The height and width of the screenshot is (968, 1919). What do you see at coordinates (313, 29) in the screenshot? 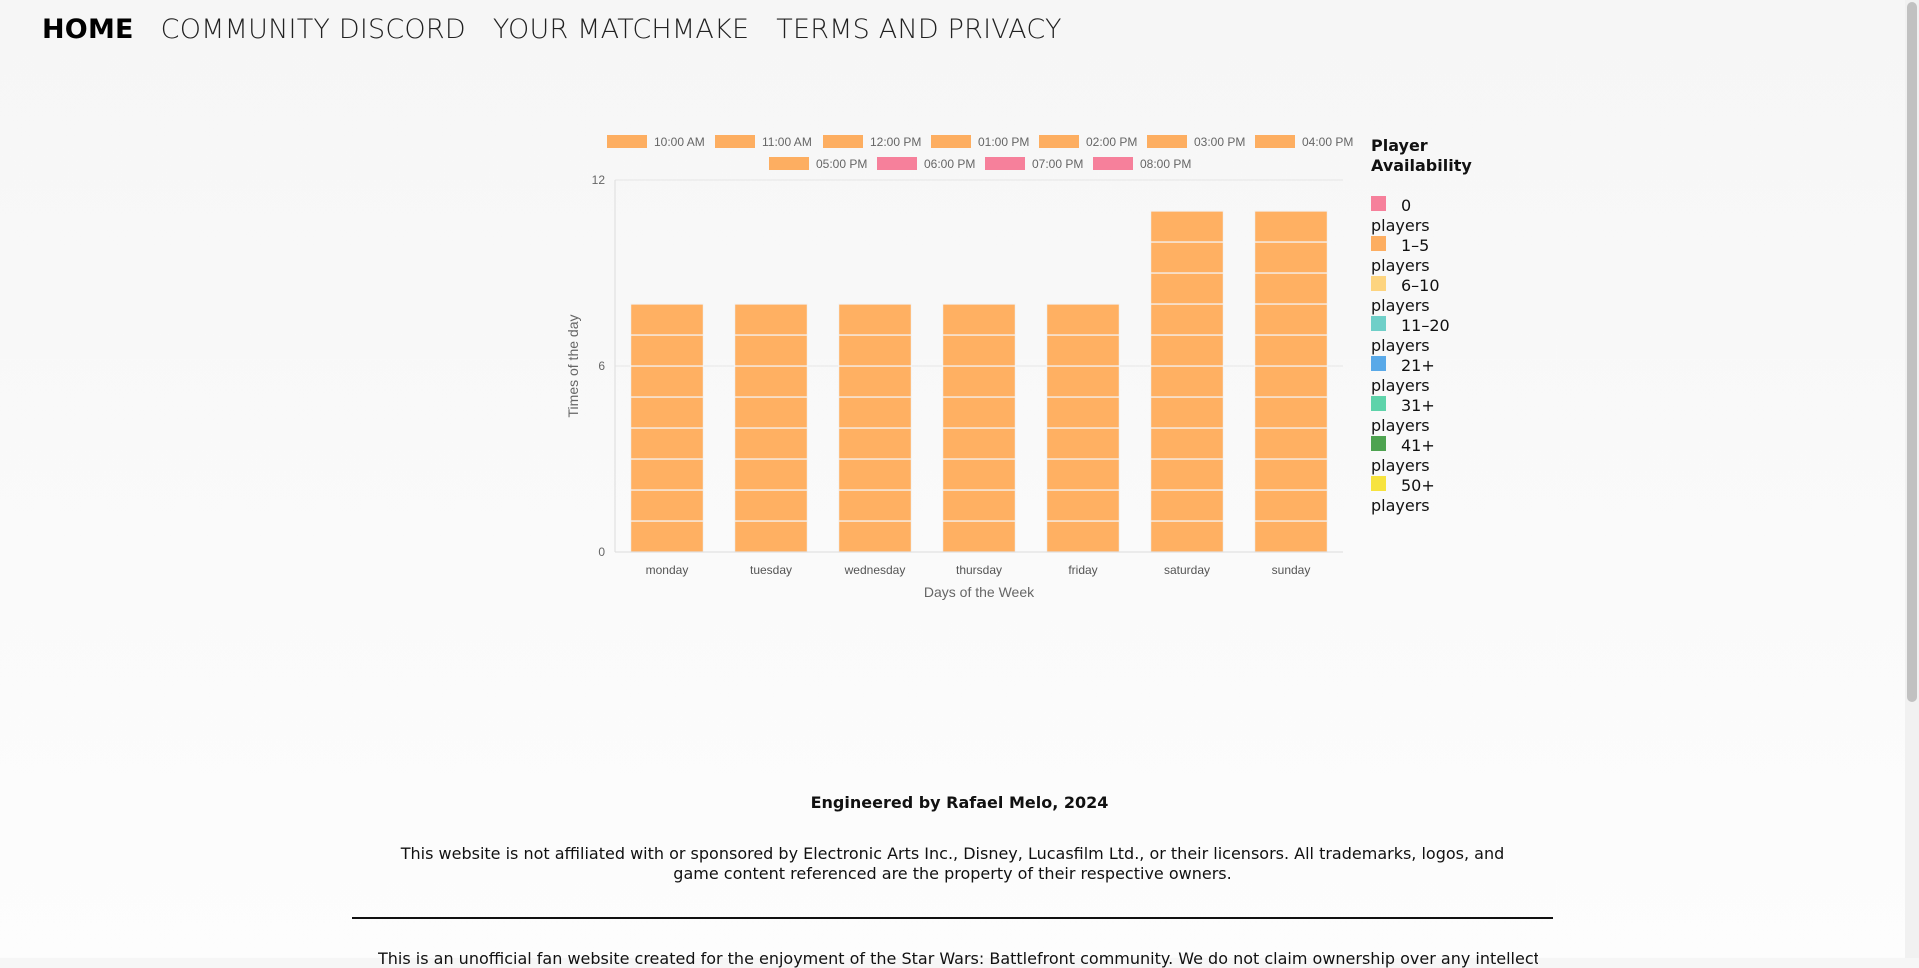
I see `nav-discord-link: COMMUNITY DISCORD` at bounding box center [313, 29].